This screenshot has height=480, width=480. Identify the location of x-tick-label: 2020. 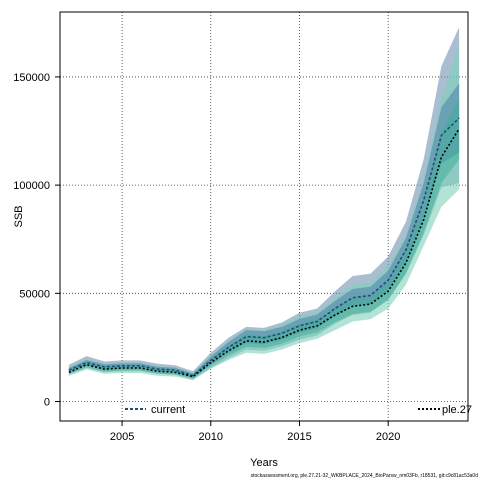
(388, 437).